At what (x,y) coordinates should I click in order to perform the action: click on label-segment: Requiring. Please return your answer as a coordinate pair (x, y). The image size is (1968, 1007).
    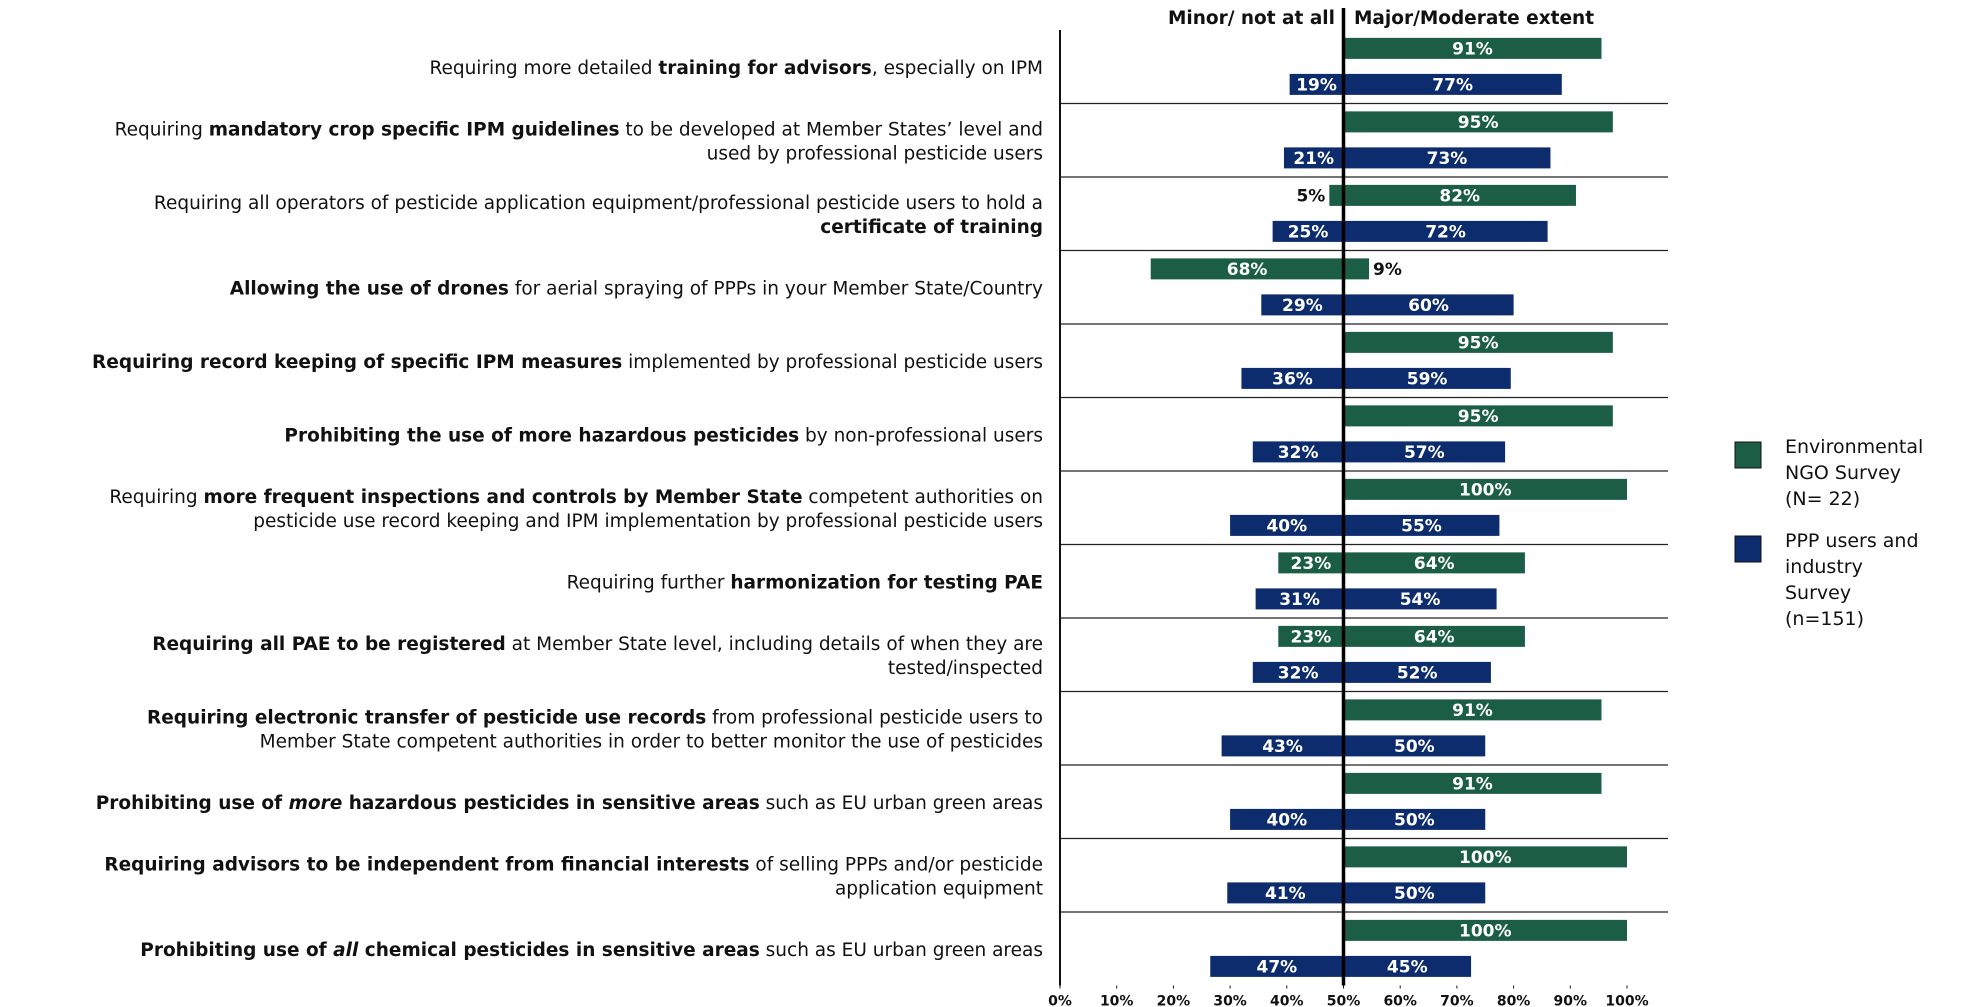
    Looking at the image, I should click on (162, 129).